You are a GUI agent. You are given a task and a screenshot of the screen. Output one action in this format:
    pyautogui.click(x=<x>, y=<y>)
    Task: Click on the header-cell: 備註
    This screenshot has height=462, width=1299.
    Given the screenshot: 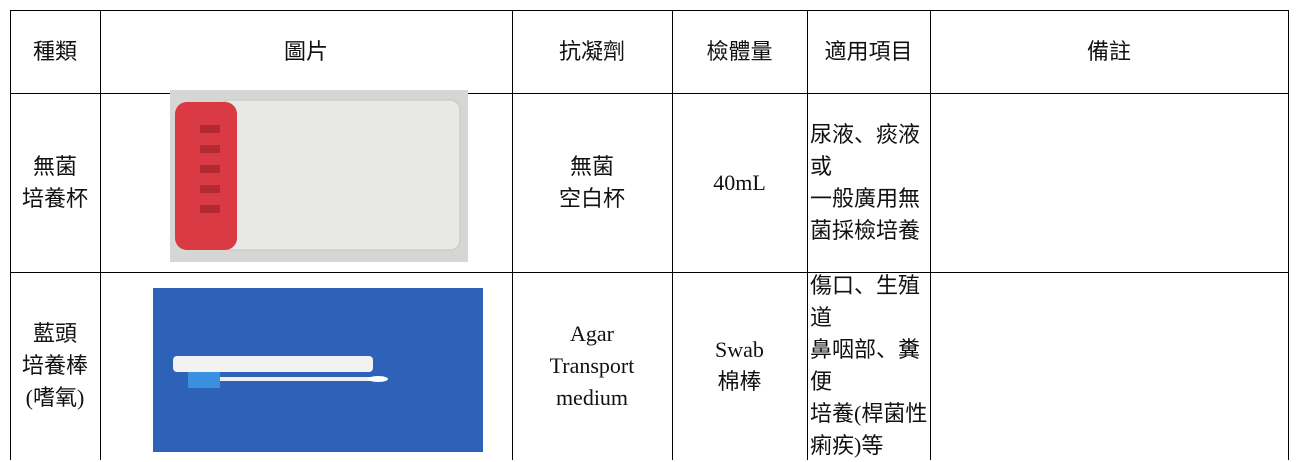 What is the action you would take?
    pyautogui.click(x=1109, y=51)
    